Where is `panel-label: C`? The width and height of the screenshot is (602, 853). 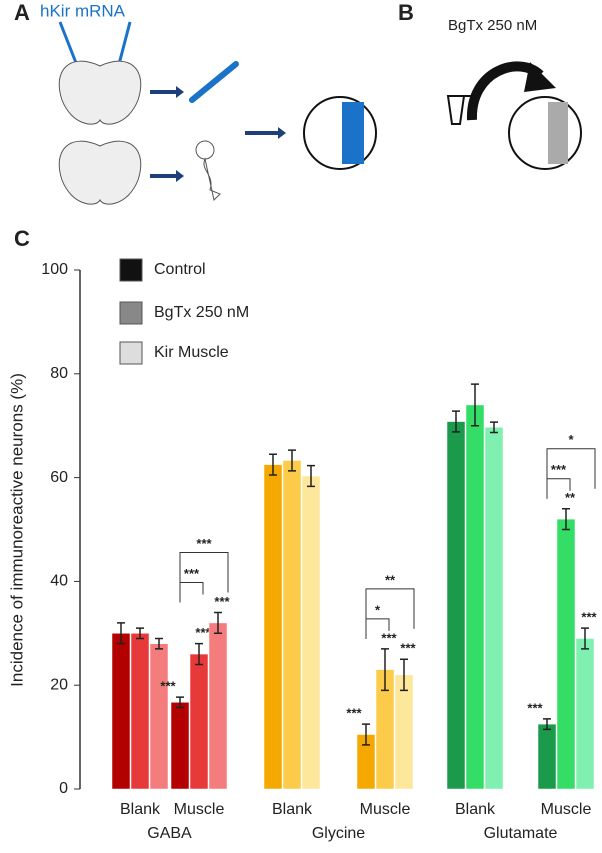
panel-label: C is located at coordinates (22, 238).